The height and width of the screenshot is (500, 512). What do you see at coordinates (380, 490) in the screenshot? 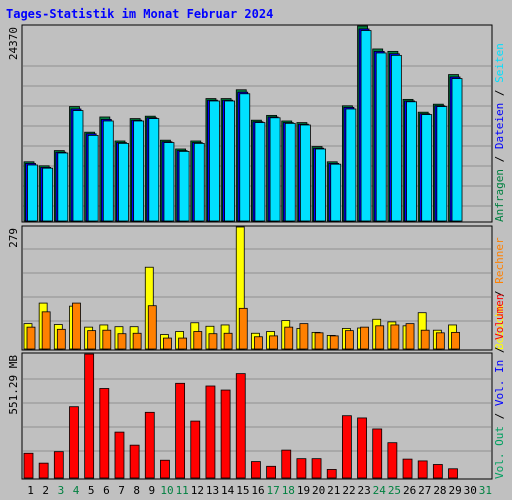
I see `x-tick-label: 24` at bounding box center [380, 490].